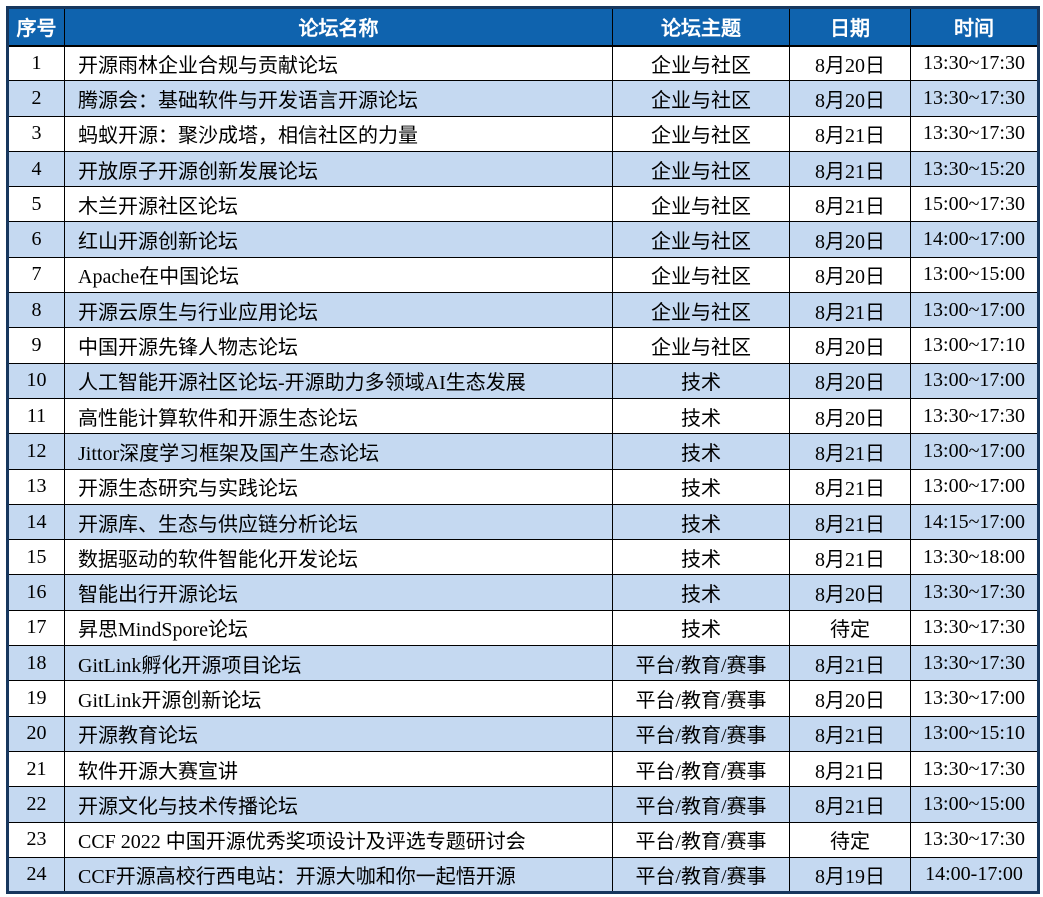  Describe the element at coordinates (338, 133) in the screenshot. I see `cell-name: 蚂蚁开源：聚沙成塔，相信社区的力量` at that location.